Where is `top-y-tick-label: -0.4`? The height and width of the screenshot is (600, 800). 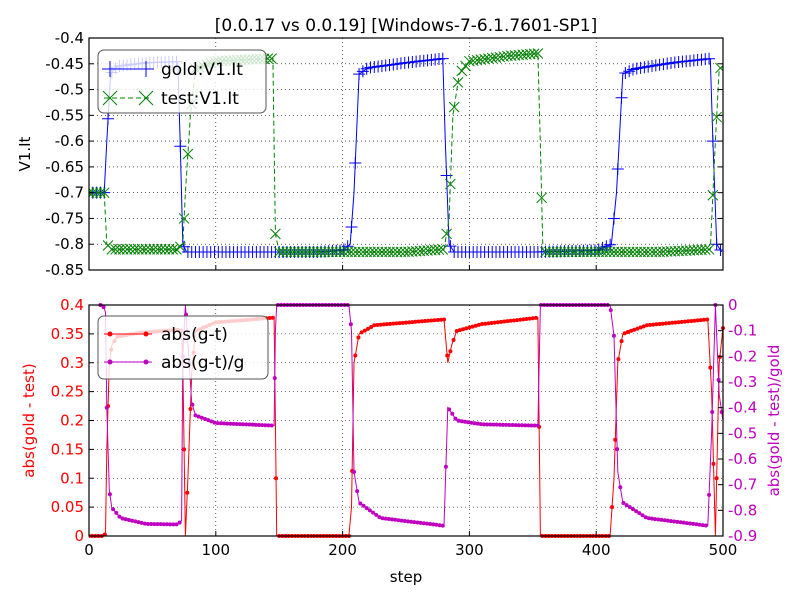
top-y-tick-label: -0.4 is located at coordinates (69, 38).